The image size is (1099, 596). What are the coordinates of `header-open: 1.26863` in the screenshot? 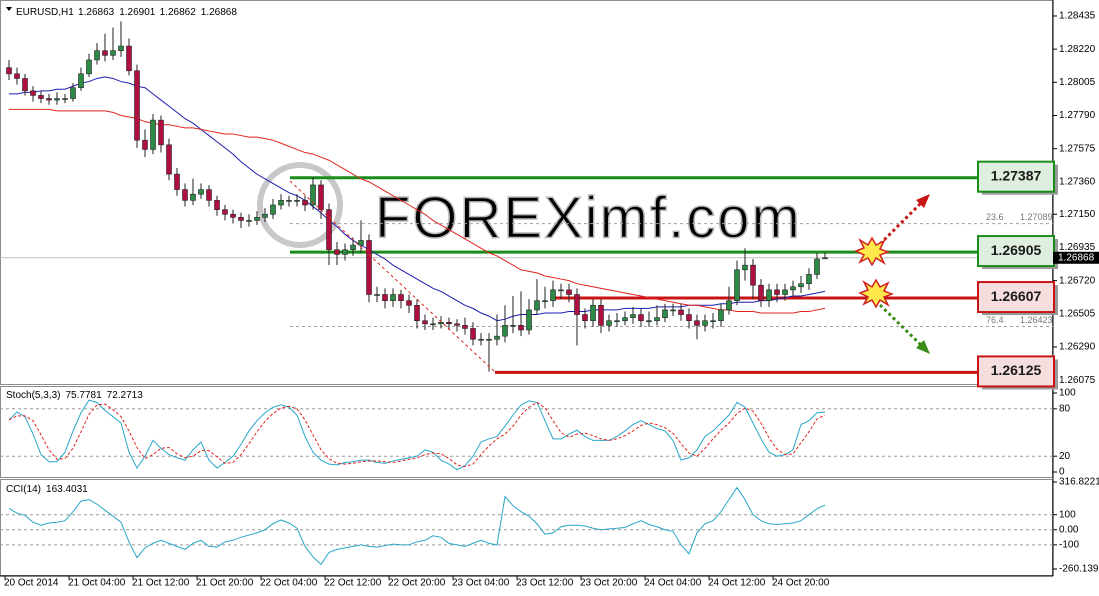 It's located at (96, 12).